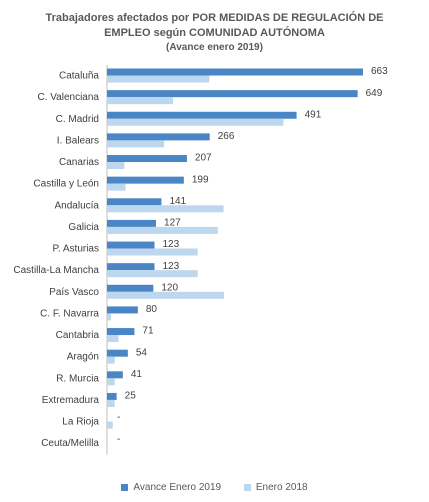  What do you see at coordinates (214, 33) in the screenshot?
I see `chart-title-line2: EMPLEO según COMUNIDAD AUTÓNOMA` at bounding box center [214, 33].